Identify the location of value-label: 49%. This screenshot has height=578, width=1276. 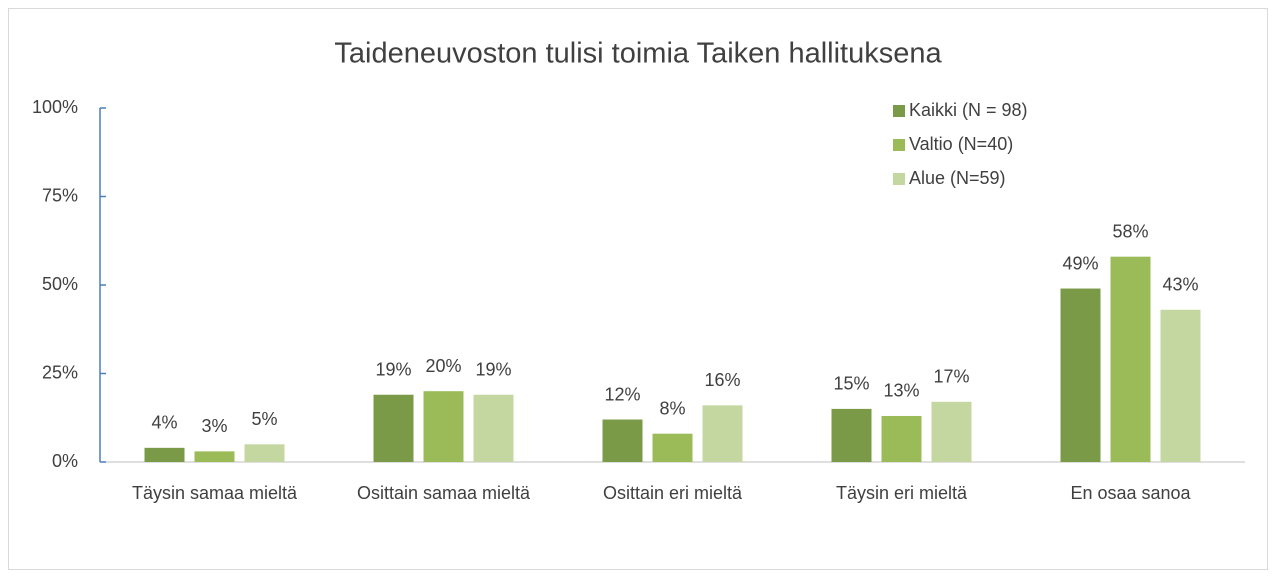
(1080, 263).